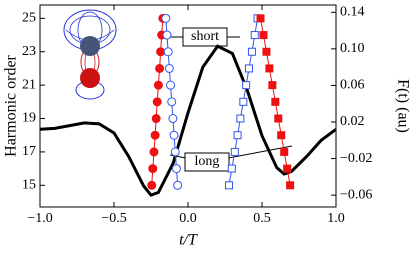  I want to click on y-tick-label: 15, so click(29, 185).